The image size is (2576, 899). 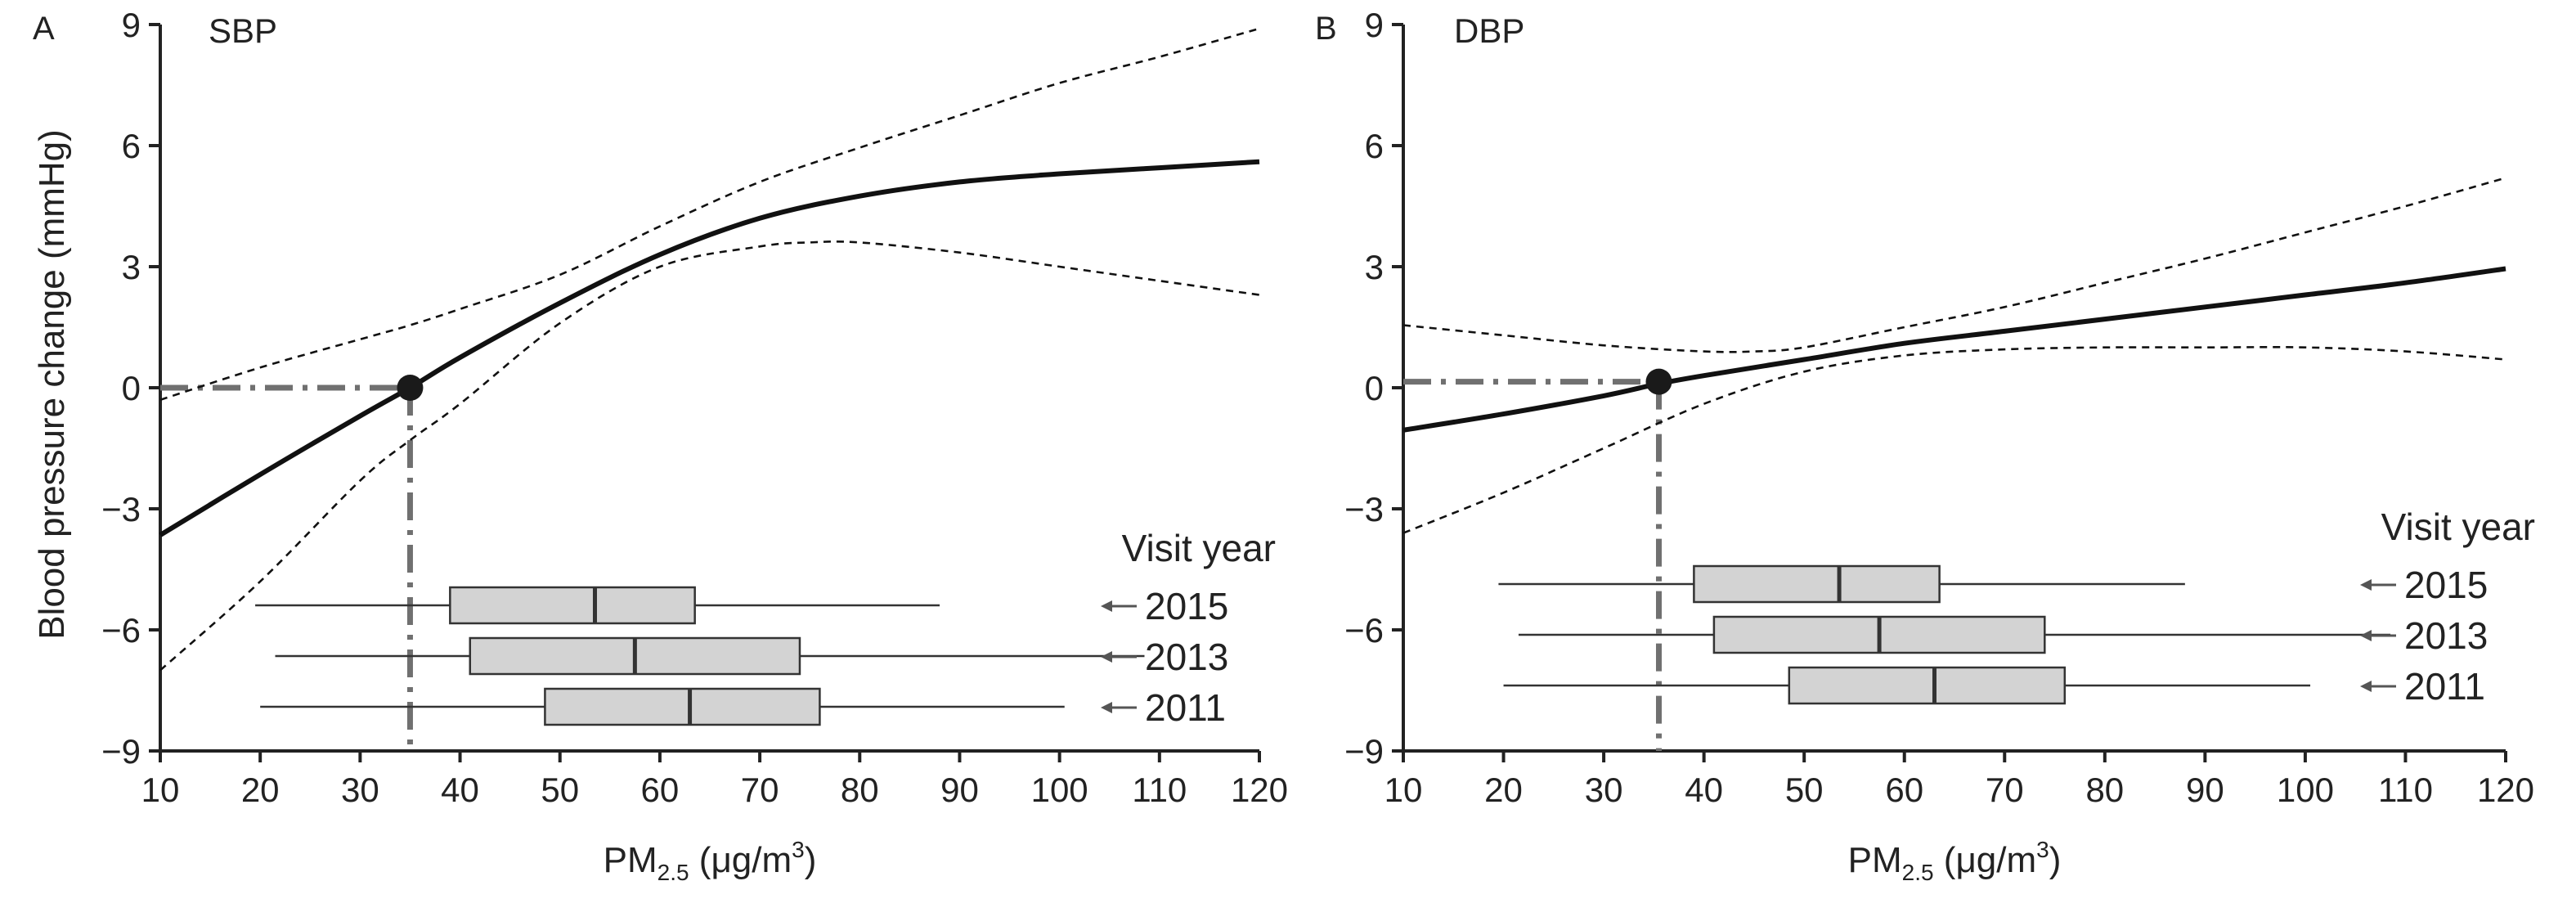 What do you see at coordinates (1489, 30) in the screenshot?
I see `panel-title: DBP` at bounding box center [1489, 30].